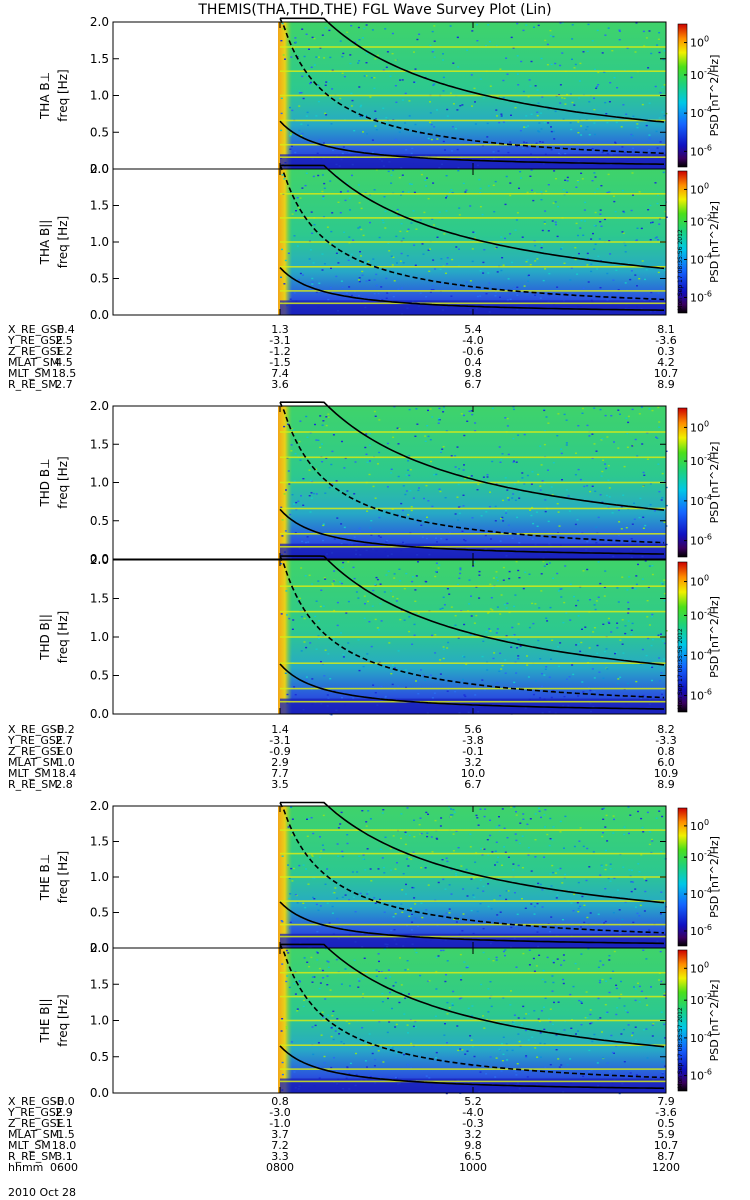 This screenshot has height=1200, width=750. What do you see at coordinates (99, 842) in the screenshot?
I see `y-tick-label: 1.5` at bounding box center [99, 842].